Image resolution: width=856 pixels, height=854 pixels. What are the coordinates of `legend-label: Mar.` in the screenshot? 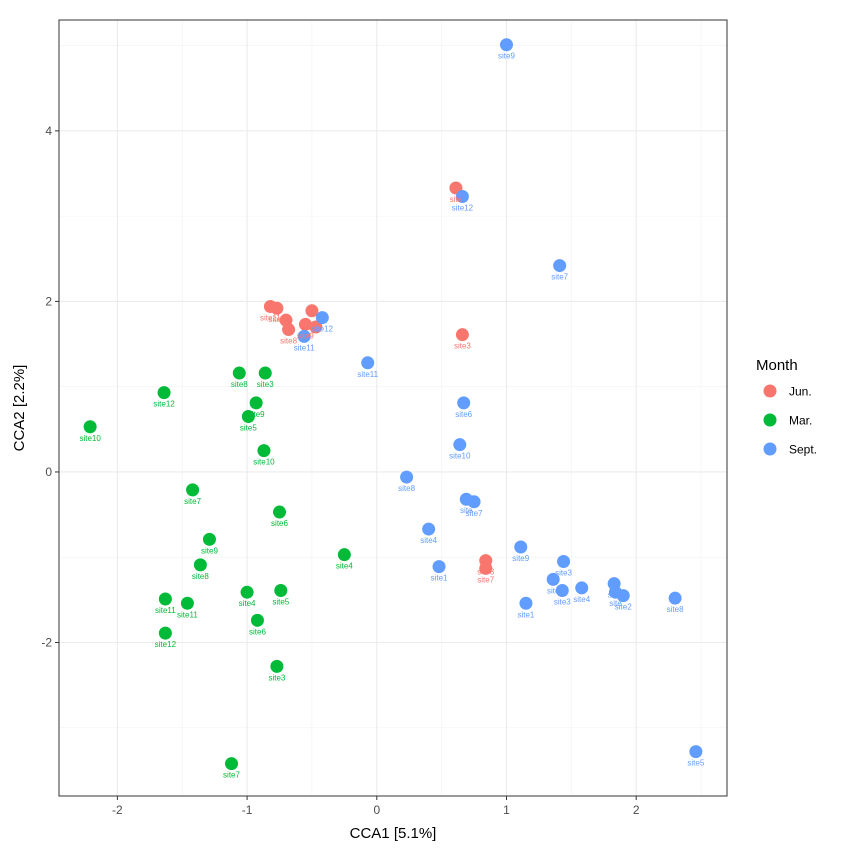 It's located at (800, 421).